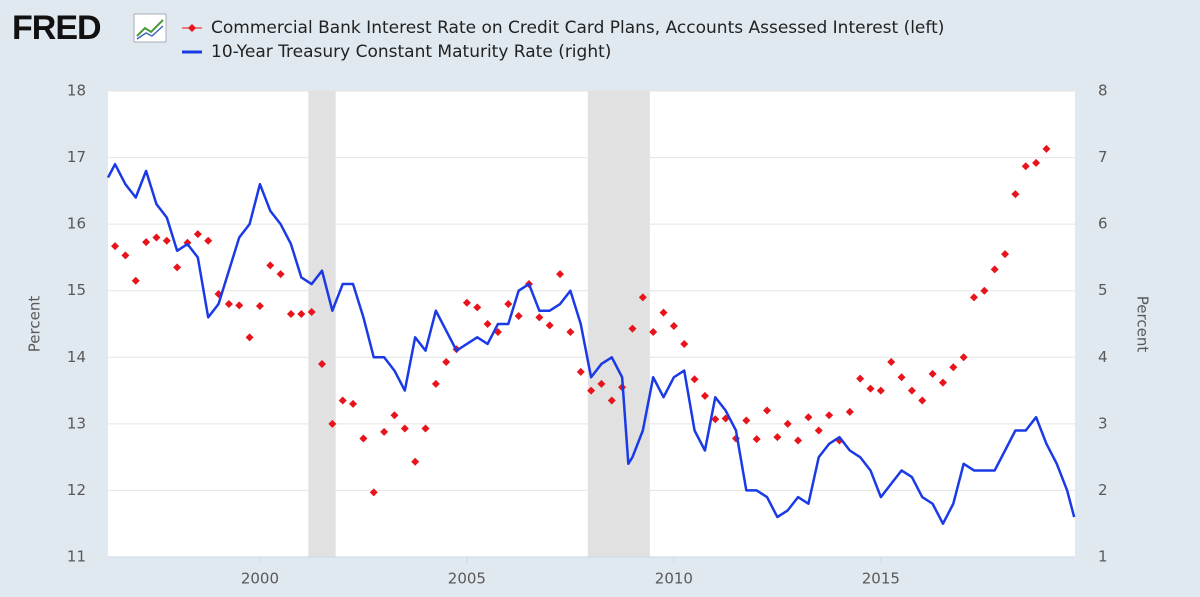 The height and width of the screenshot is (597, 1200). I want to click on y2-tick-label: 5, so click(1103, 290).